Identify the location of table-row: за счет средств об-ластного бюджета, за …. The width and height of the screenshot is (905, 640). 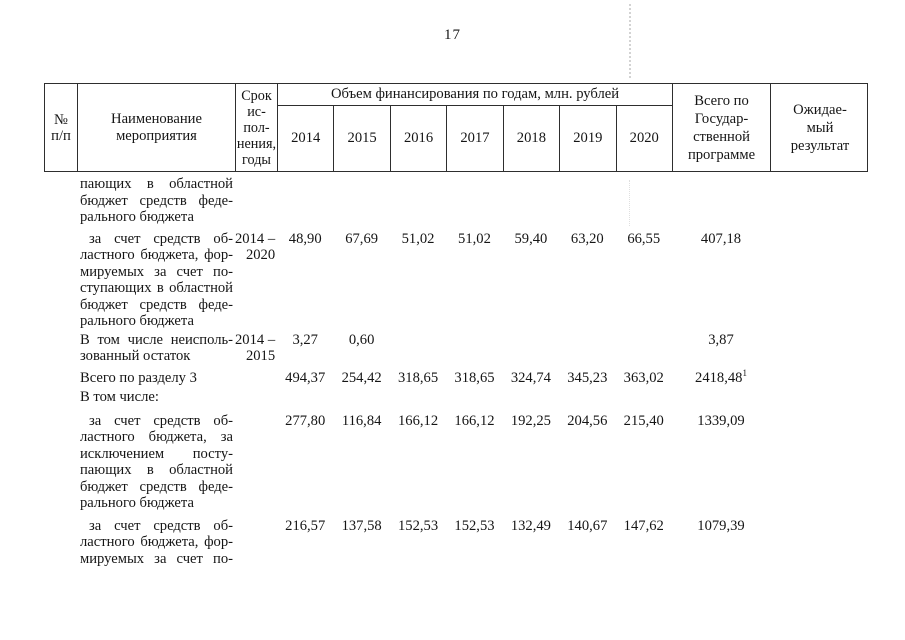
(456, 462).